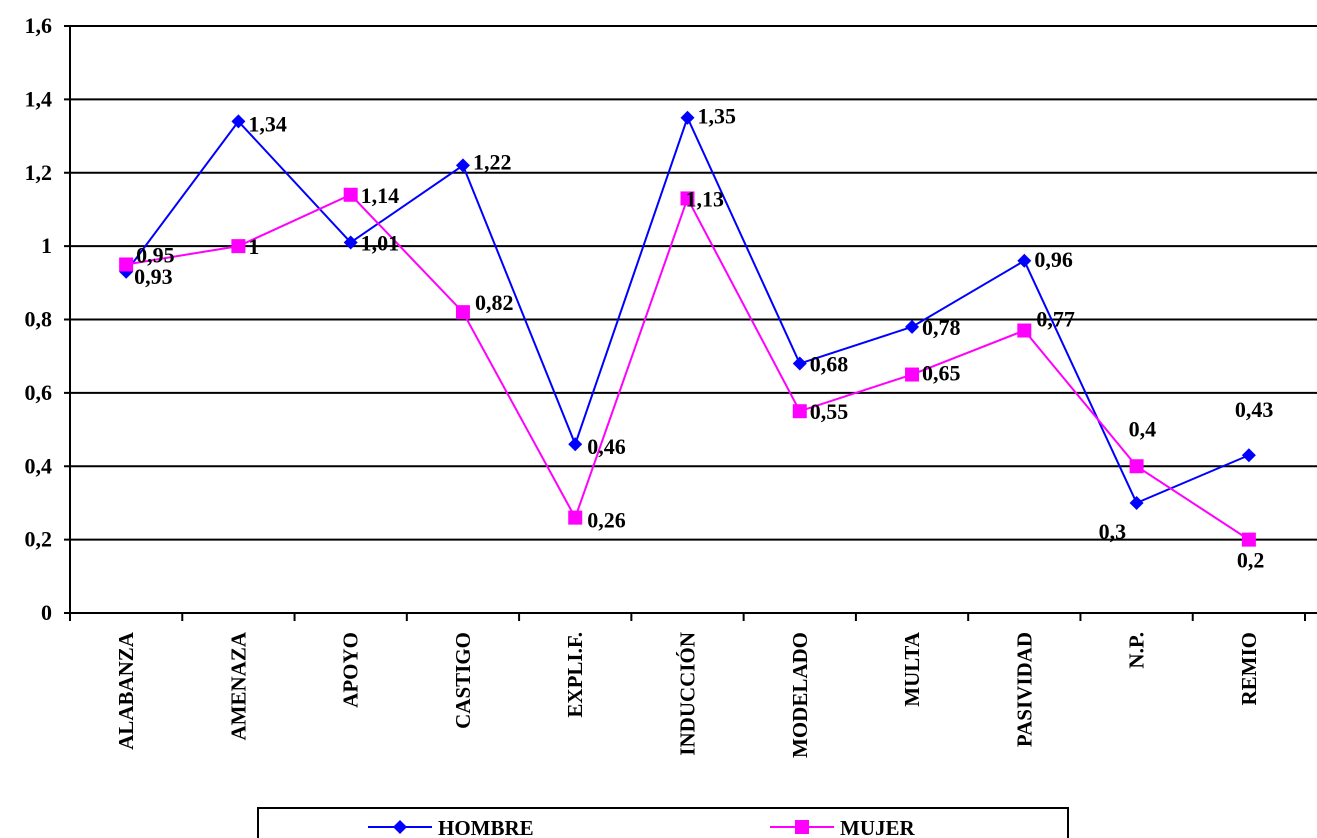 Image resolution: width=1317 pixels, height=838 pixels. What do you see at coordinates (829, 364) in the screenshot?
I see `data-label-hombre: 0,68` at bounding box center [829, 364].